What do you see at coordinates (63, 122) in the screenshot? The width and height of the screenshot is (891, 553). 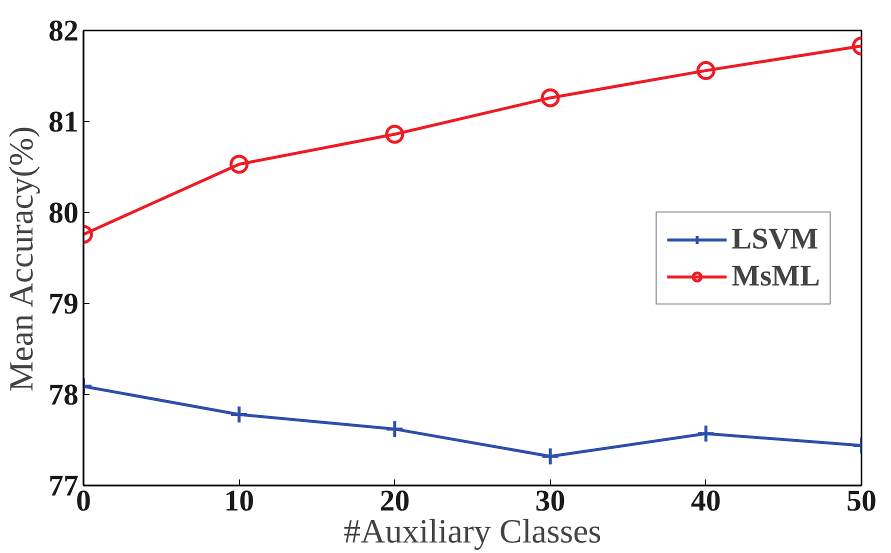 I see `y-tick-label: 81` at bounding box center [63, 122].